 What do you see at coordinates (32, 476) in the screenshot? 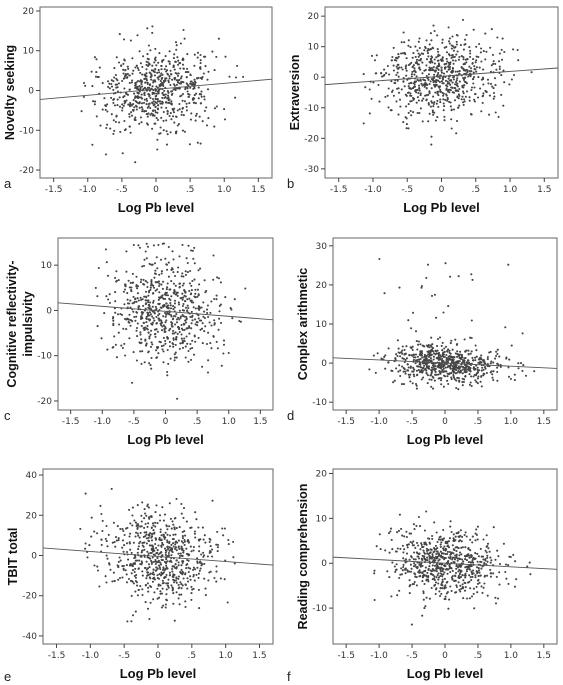
I see `y-tick-label: 40` at bounding box center [32, 476].